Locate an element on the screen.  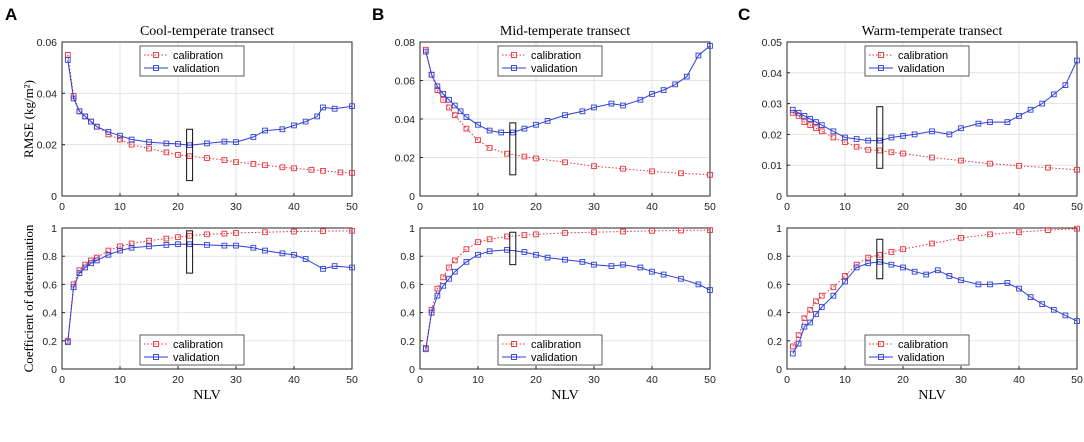
y-tick-label: 0.04 is located at coordinates (47, 94).